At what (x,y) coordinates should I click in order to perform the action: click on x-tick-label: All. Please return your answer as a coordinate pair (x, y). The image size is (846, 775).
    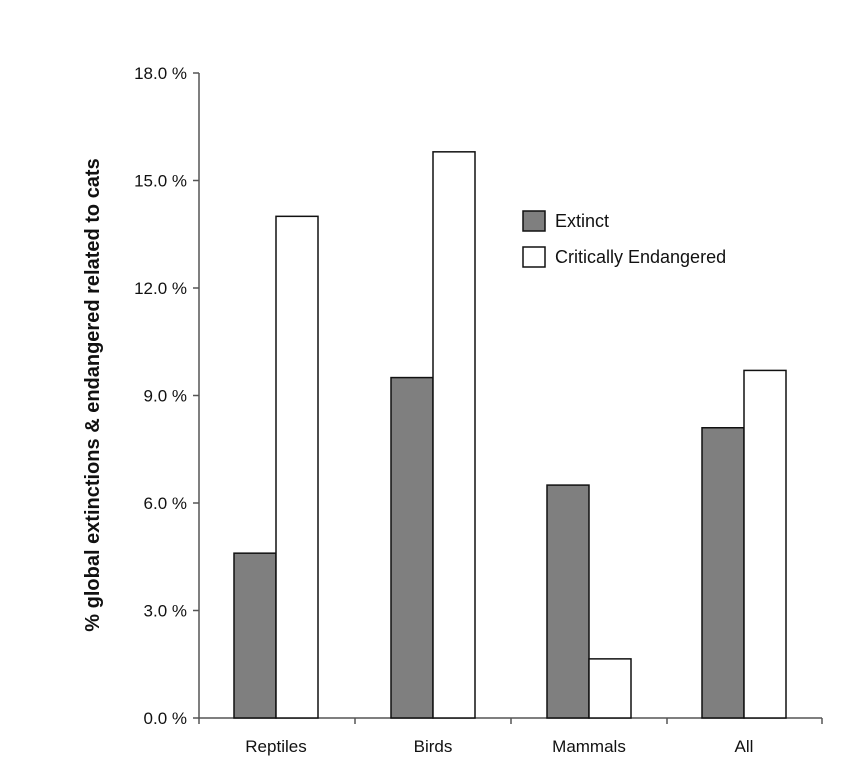
    Looking at the image, I should click on (744, 746).